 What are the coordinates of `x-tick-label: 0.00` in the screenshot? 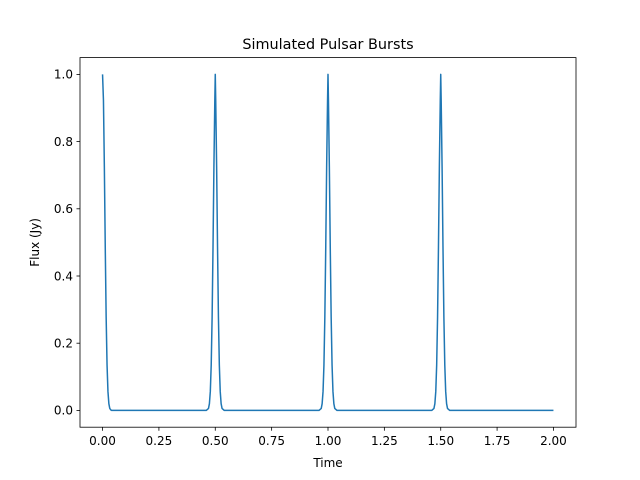 It's located at (102, 441).